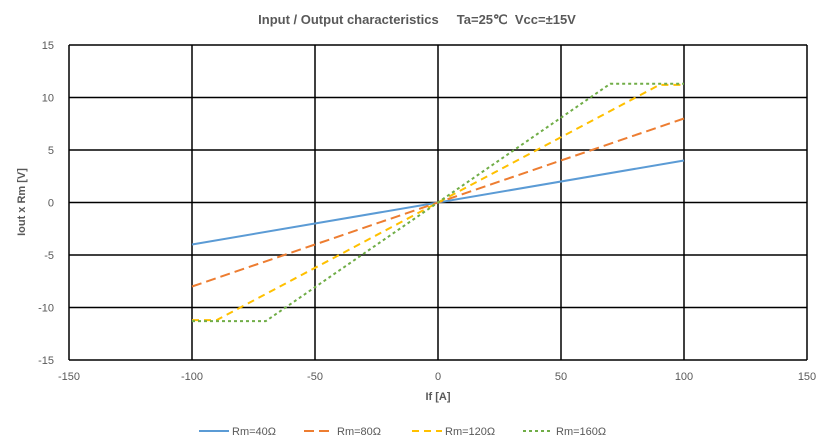 This screenshot has width=835, height=441. Describe the element at coordinates (49, 256) in the screenshot. I see `y-tick-label-2: -5` at that location.